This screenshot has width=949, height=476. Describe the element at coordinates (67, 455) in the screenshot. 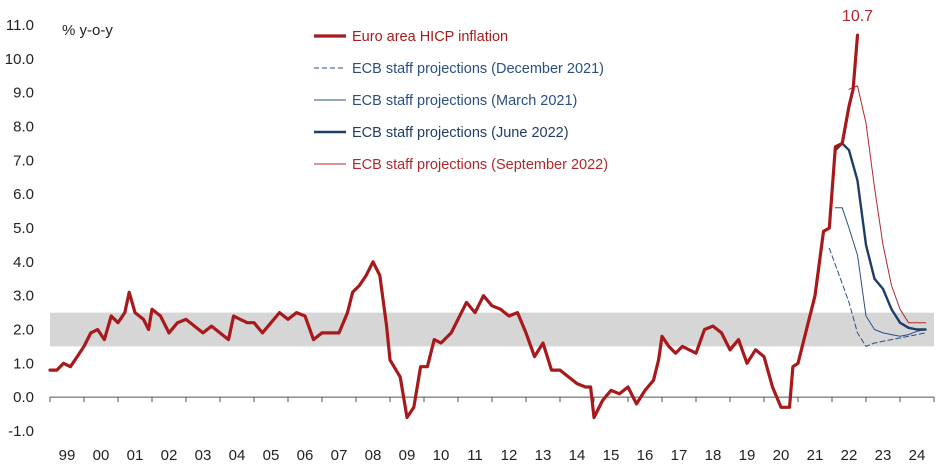

I see `x-tick-label: 99` at that location.